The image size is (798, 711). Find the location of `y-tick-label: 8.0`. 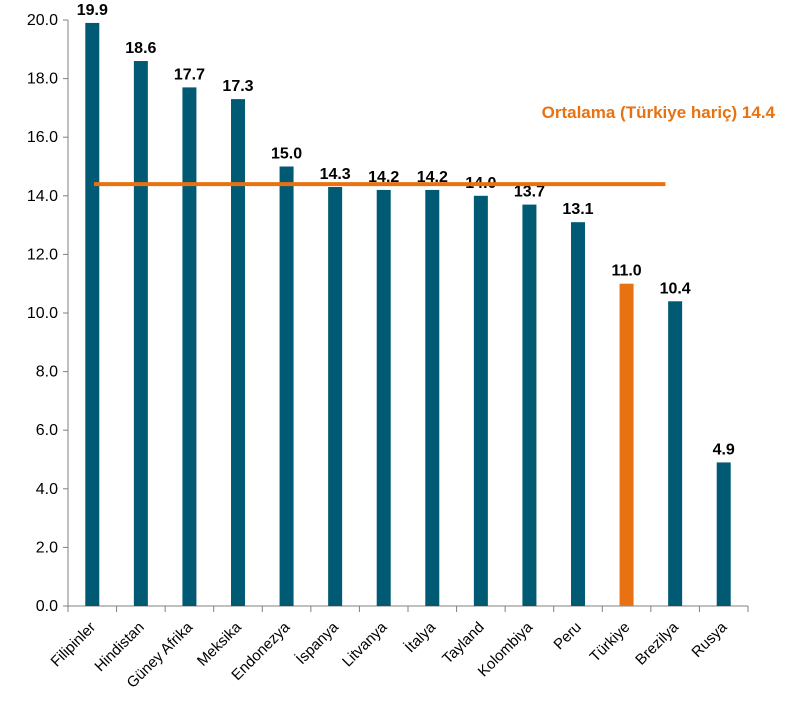

y-tick-label: 8.0 is located at coordinates (47, 372).